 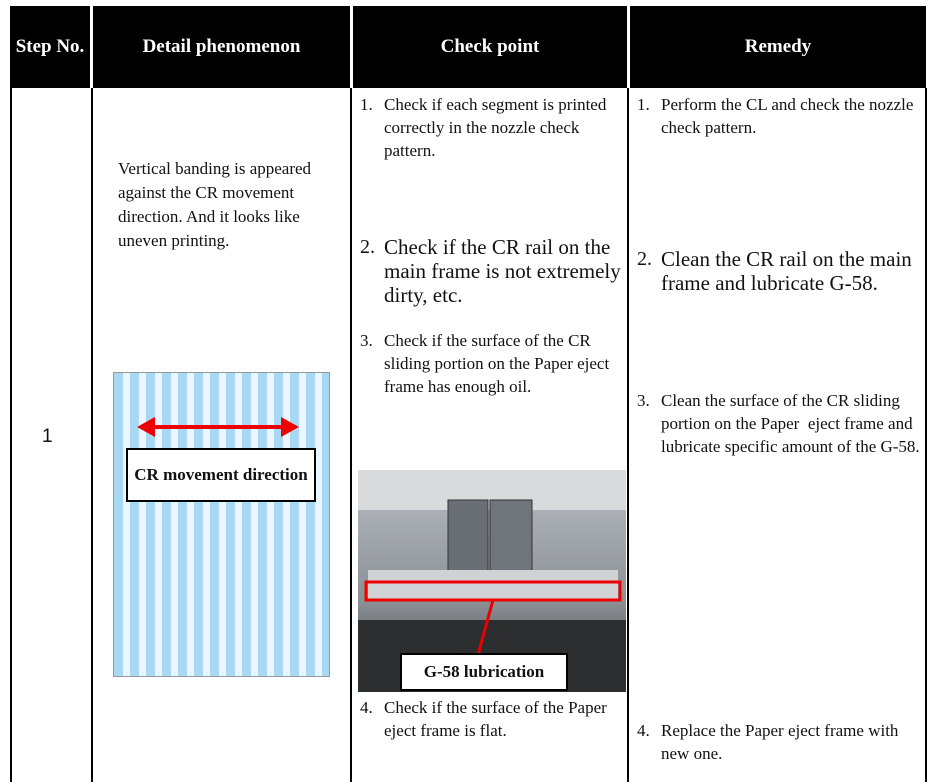 What do you see at coordinates (778, 47) in the screenshot?
I see `header-cell: Remedy` at bounding box center [778, 47].